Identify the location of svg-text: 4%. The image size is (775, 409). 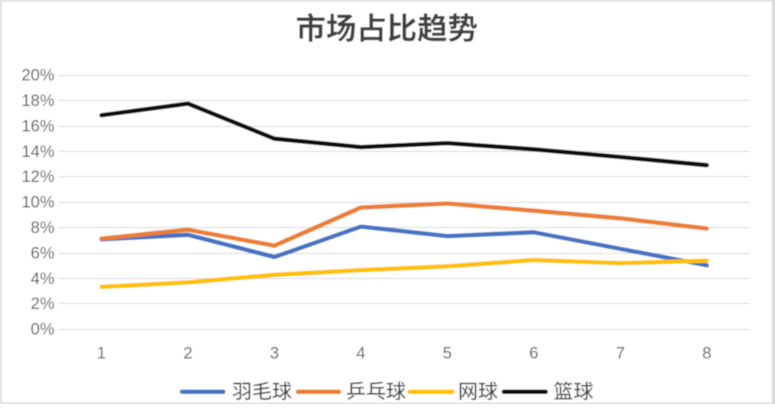
(43, 279).